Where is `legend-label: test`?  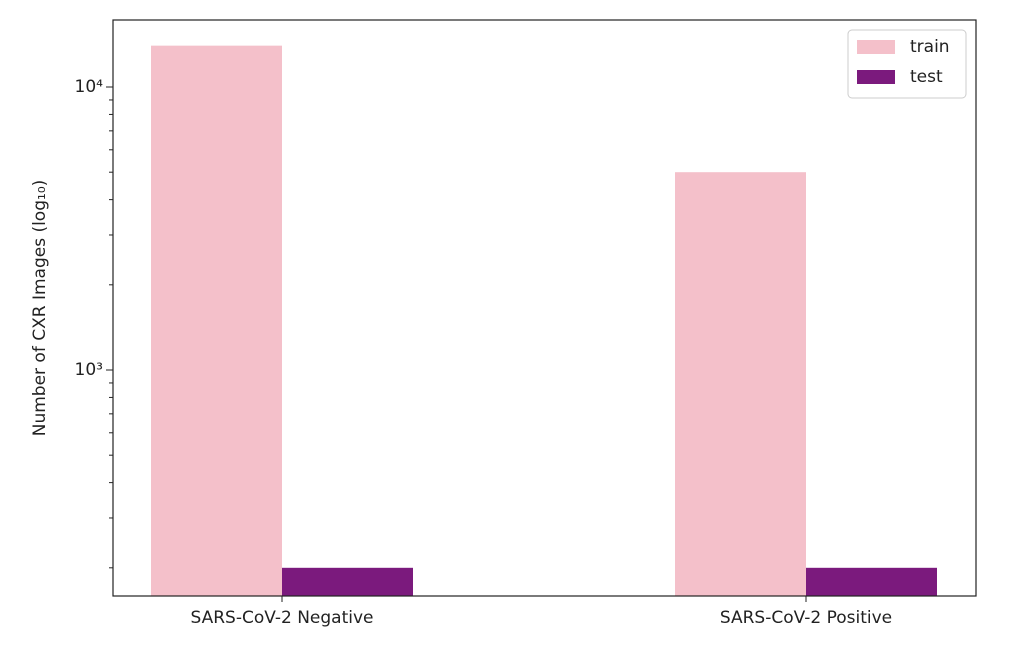 legend-label: test is located at coordinates (926, 77).